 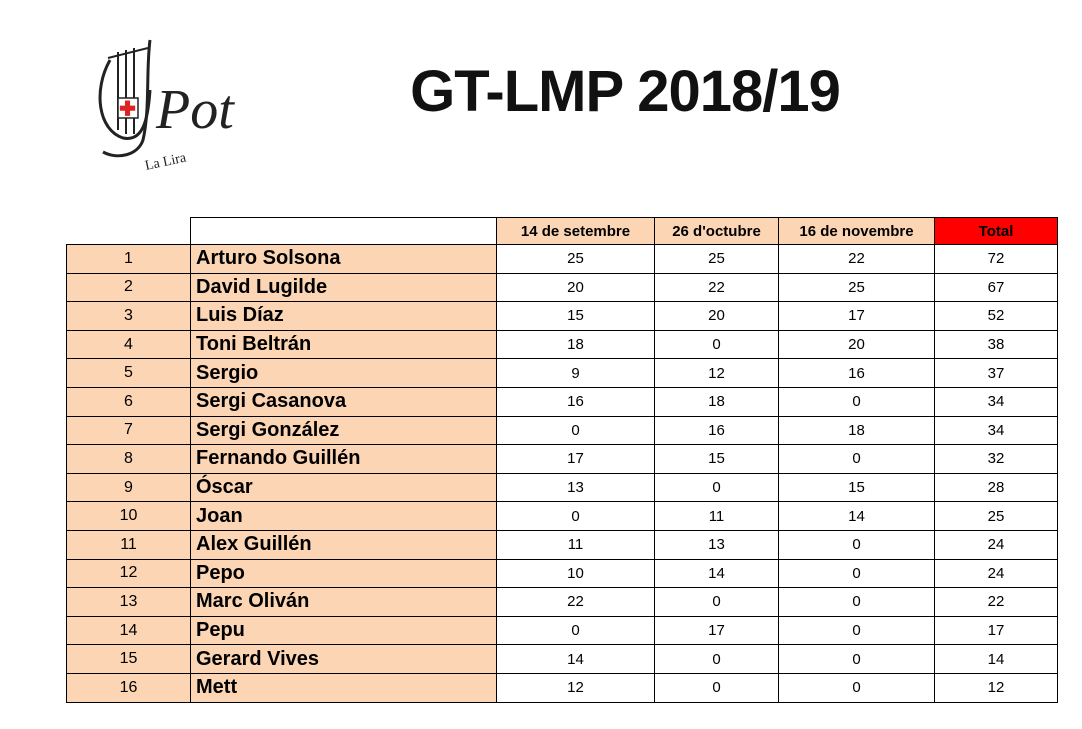 What do you see at coordinates (343, 459) in the screenshot?
I see `name-cell: Fernando Guillén` at bounding box center [343, 459].